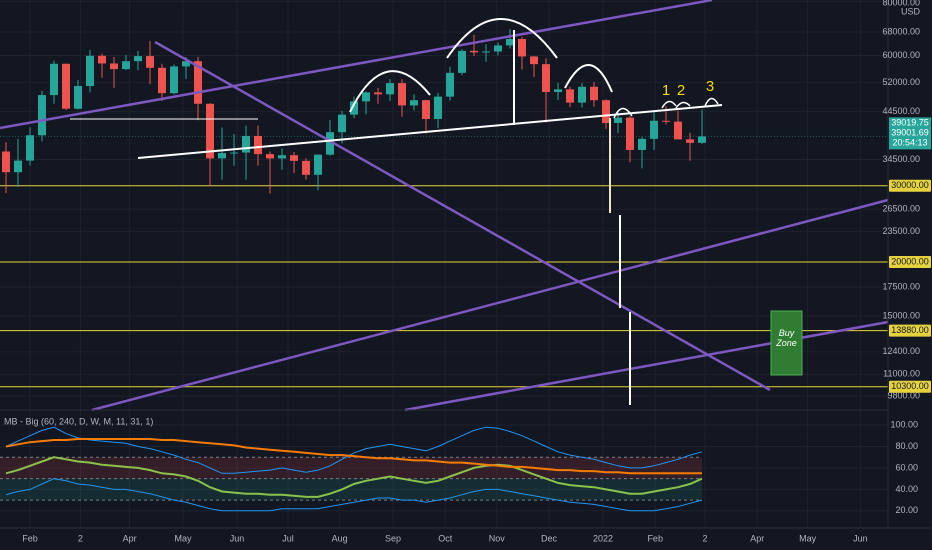  Describe the element at coordinates (901, 374) in the screenshot. I see `y-tick-label: 11000.00` at that location.